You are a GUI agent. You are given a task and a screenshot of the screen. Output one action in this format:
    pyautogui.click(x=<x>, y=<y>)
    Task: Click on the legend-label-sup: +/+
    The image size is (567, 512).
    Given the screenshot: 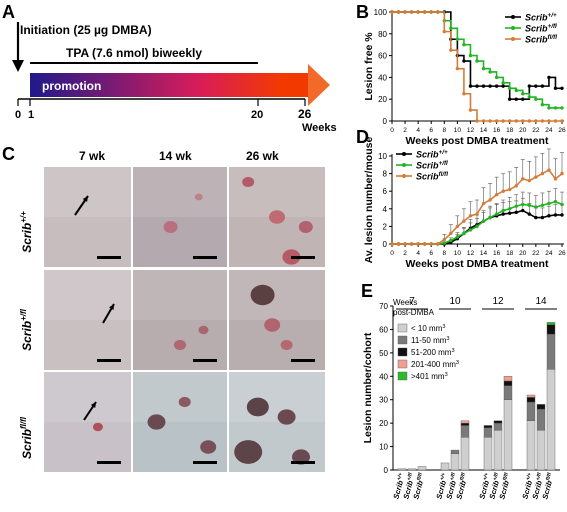 What is the action you would take?
    pyautogui.click(x=552, y=15)
    